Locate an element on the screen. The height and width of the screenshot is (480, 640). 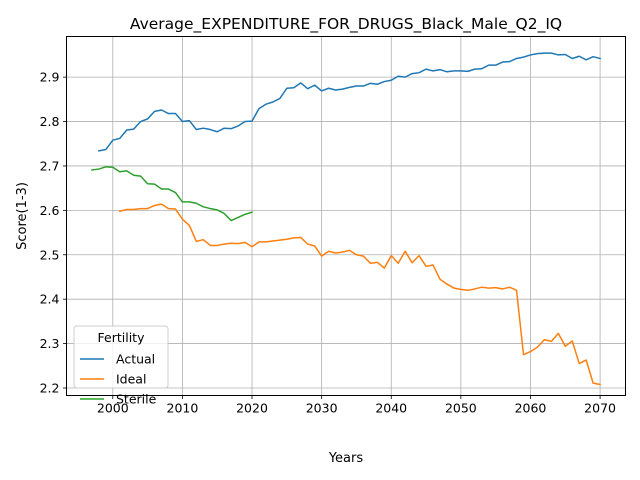
x-tick-label: 2010 is located at coordinates (183, 408).